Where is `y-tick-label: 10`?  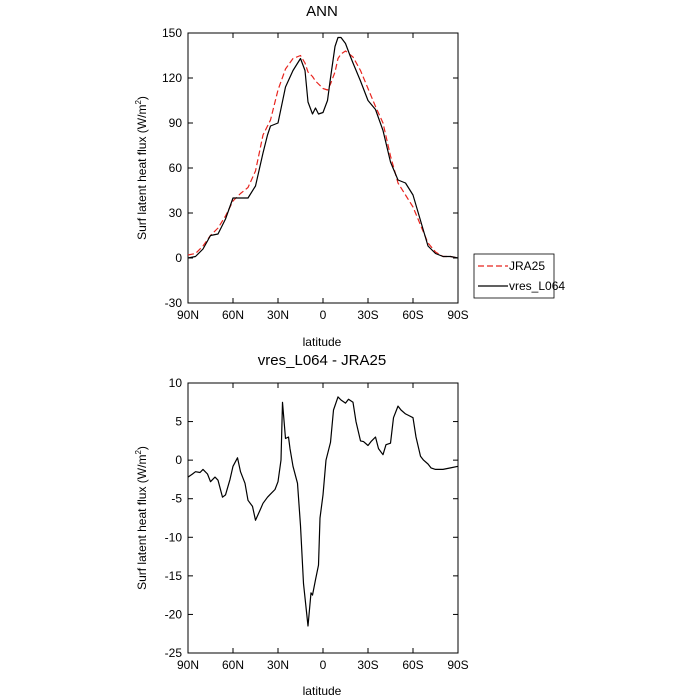 y-tick-label: 10 is located at coordinates (176, 383).